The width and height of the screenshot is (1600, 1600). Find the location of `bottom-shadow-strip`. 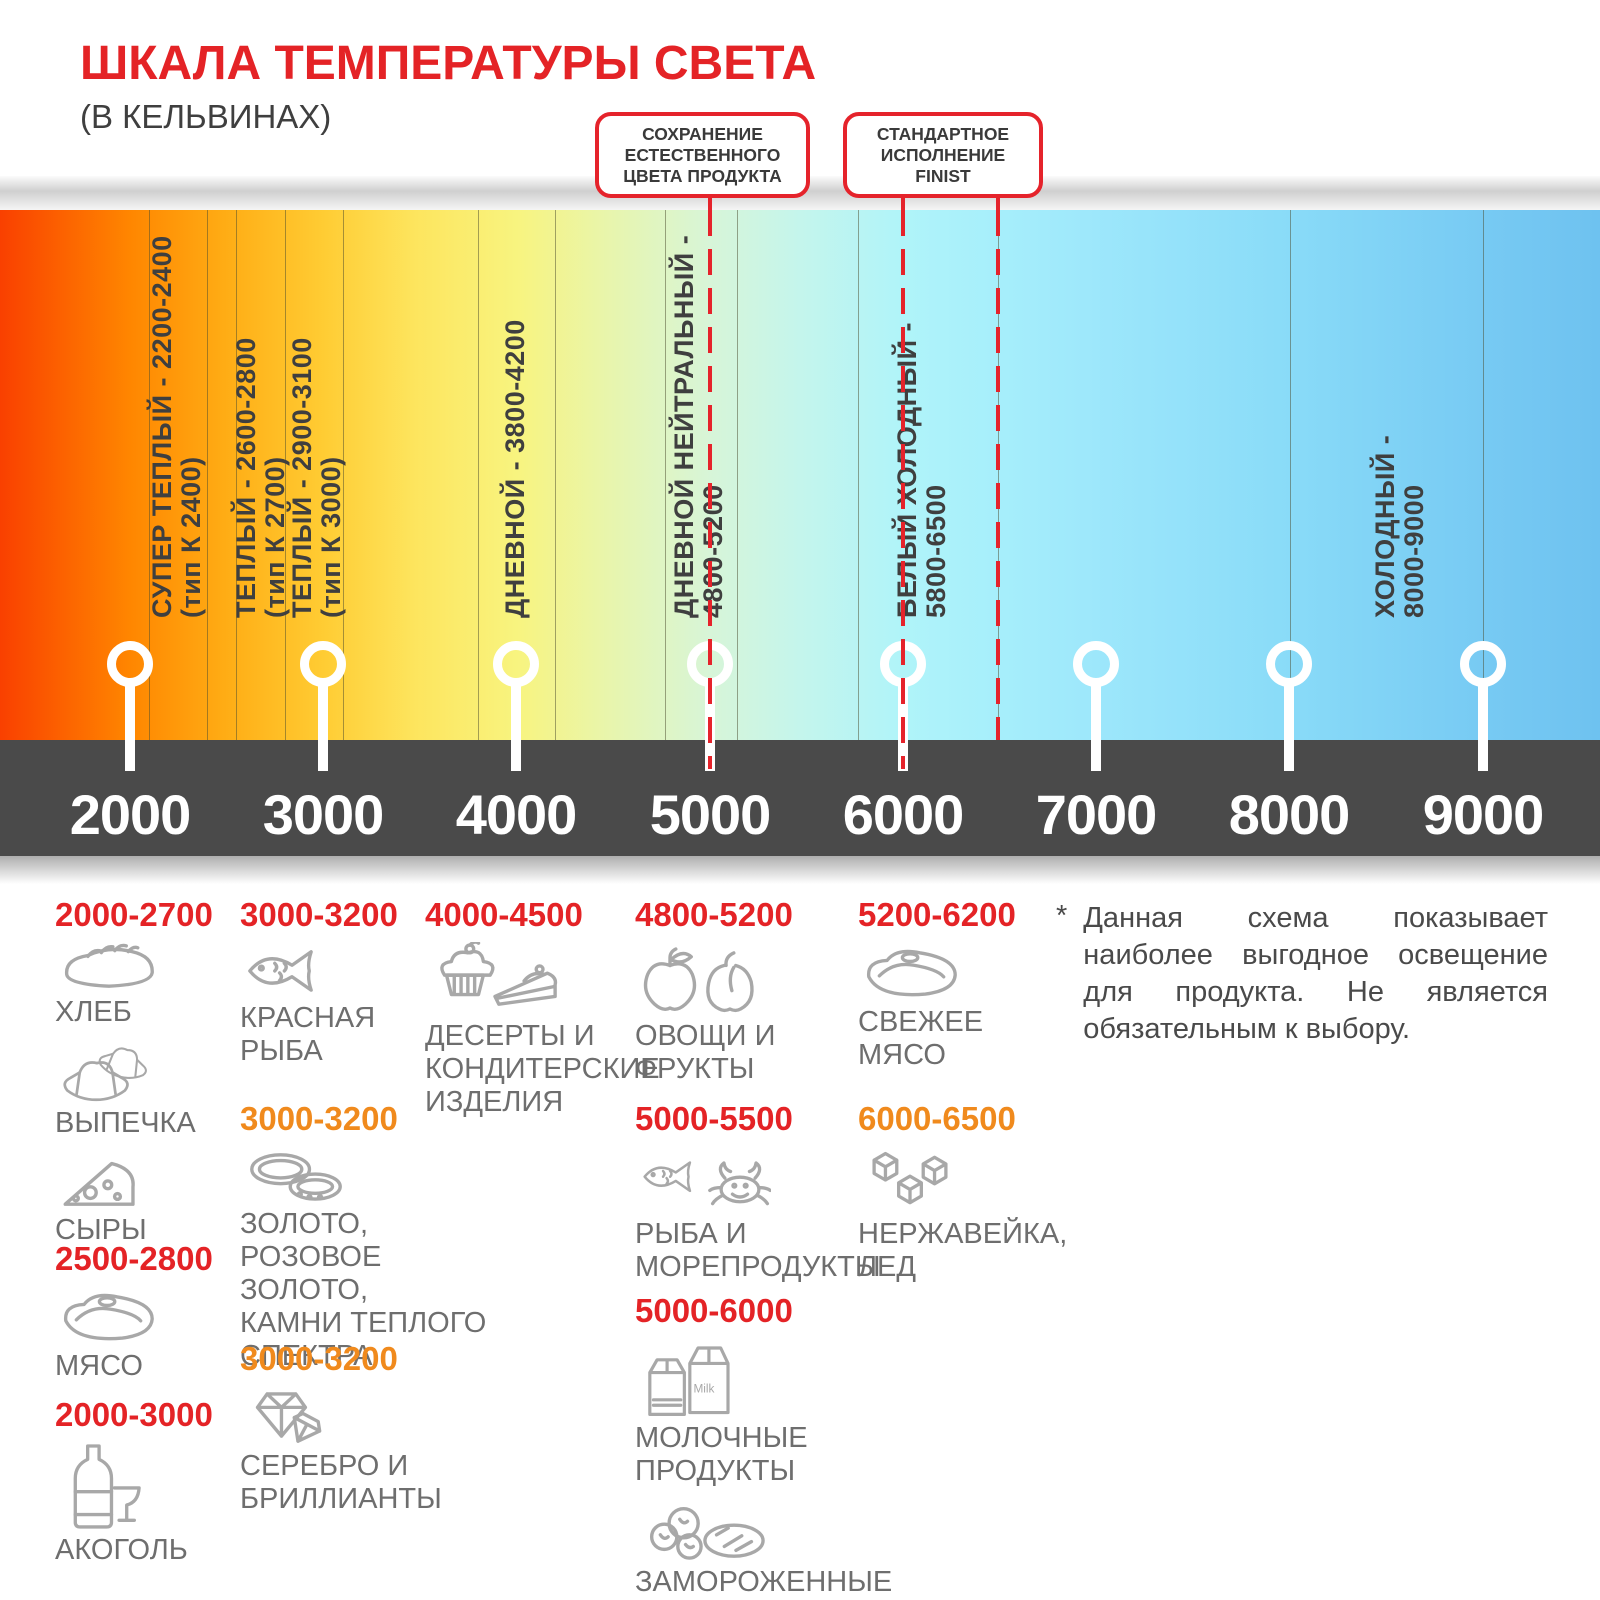

bottom-shadow-strip is located at coordinates (800, 870).